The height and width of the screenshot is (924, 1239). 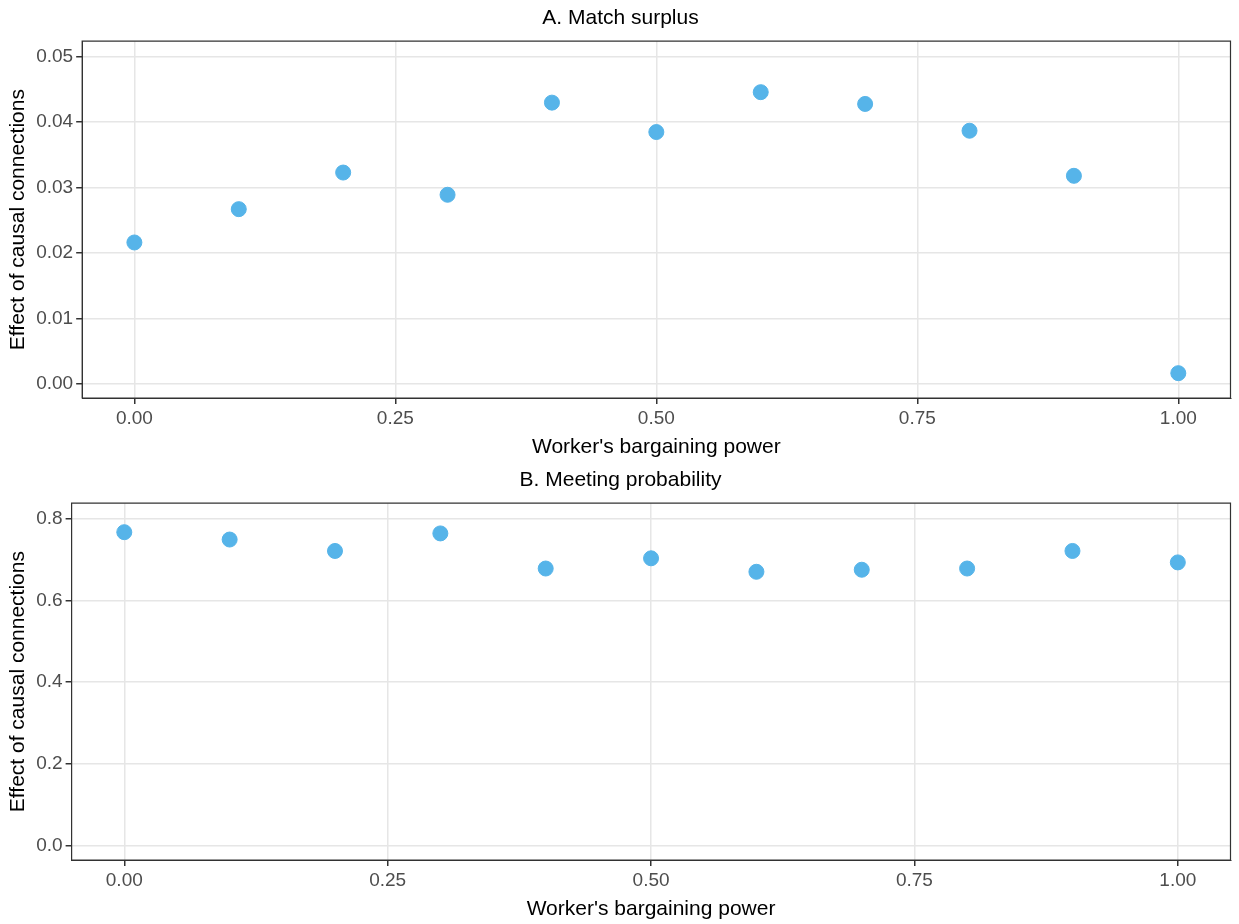 What do you see at coordinates (55, 382) in the screenshot?
I see `y-tick-label: 0.00` at bounding box center [55, 382].